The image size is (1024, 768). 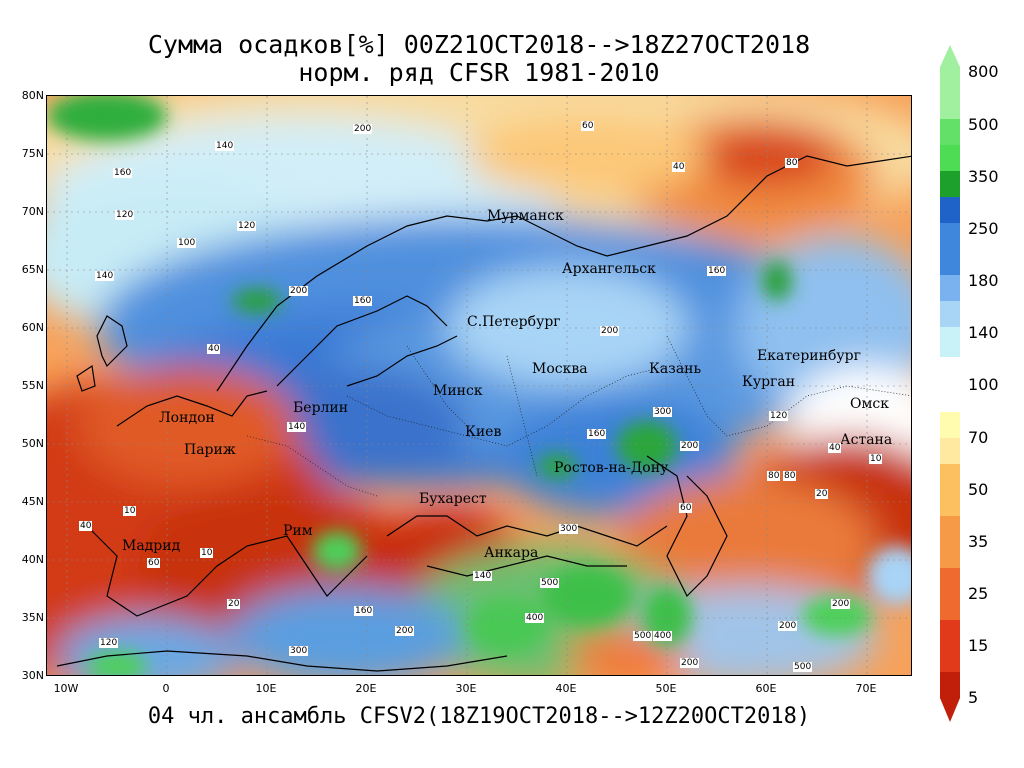 What do you see at coordinates (978, 645) in the screenshot?
I see `legend-label: 15` at bounding box center [978, 645].